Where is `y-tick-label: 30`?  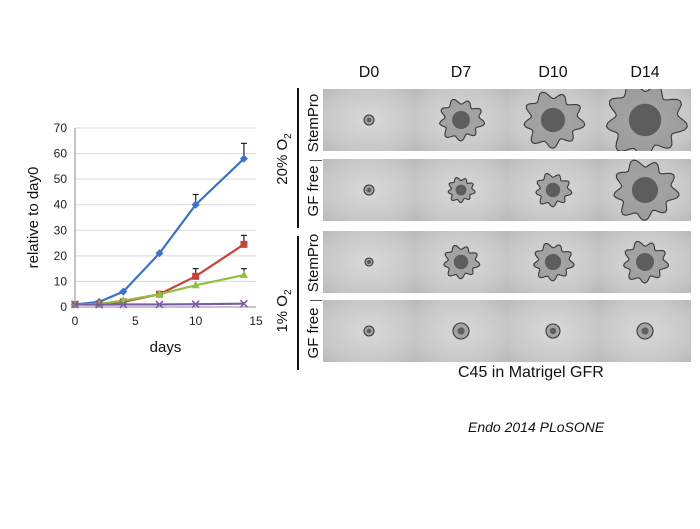 y-tick-label: 30 is located at coordinates (61, 230).